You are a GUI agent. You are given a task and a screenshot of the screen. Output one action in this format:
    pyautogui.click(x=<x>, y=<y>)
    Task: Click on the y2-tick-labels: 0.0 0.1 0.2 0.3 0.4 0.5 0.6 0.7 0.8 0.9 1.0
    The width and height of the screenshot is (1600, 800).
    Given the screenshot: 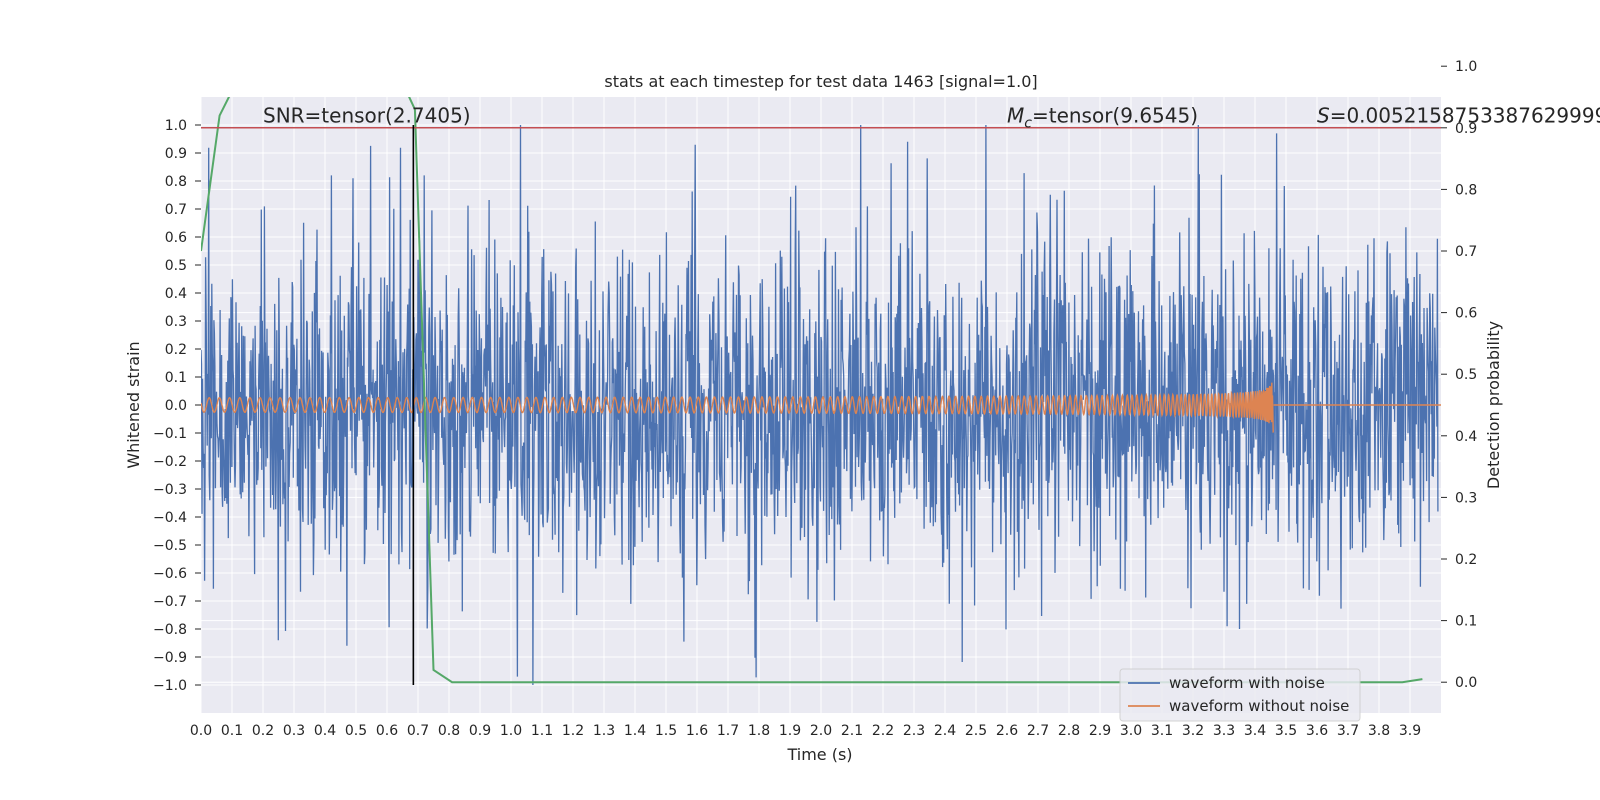 What is the action you would take?
    pyautogui.click(x=1459, y=375)
    